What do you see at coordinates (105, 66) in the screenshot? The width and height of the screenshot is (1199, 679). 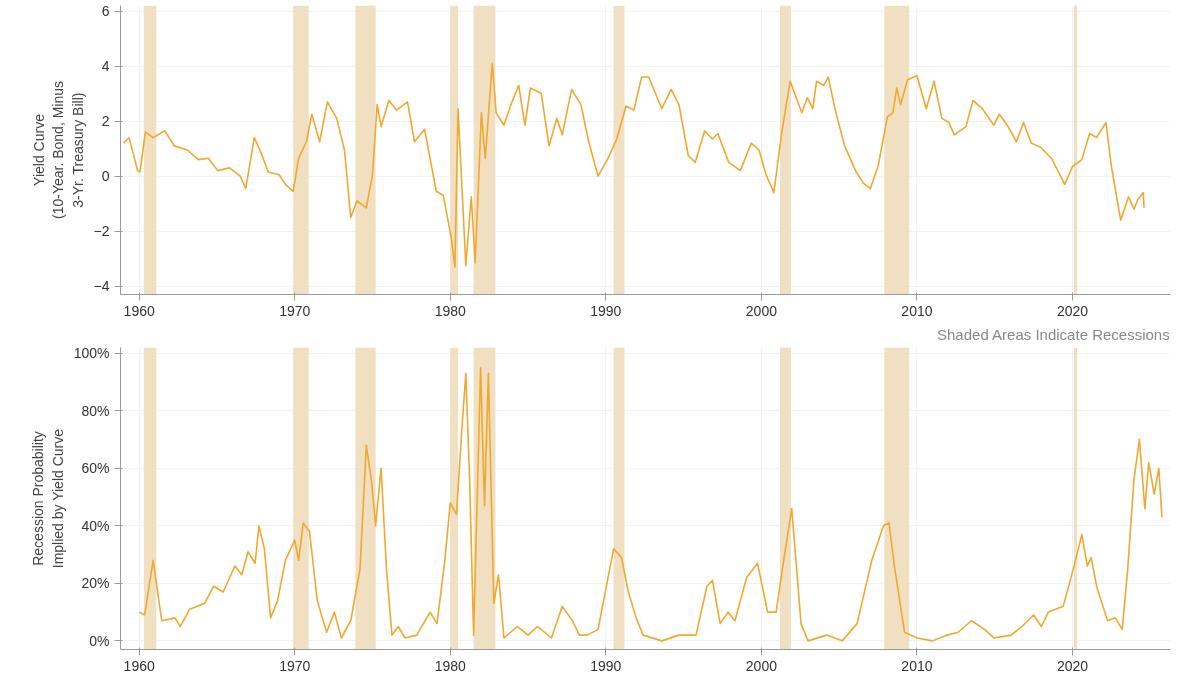 I see `y-tick-label: 4` at bounding box center [105, 66].